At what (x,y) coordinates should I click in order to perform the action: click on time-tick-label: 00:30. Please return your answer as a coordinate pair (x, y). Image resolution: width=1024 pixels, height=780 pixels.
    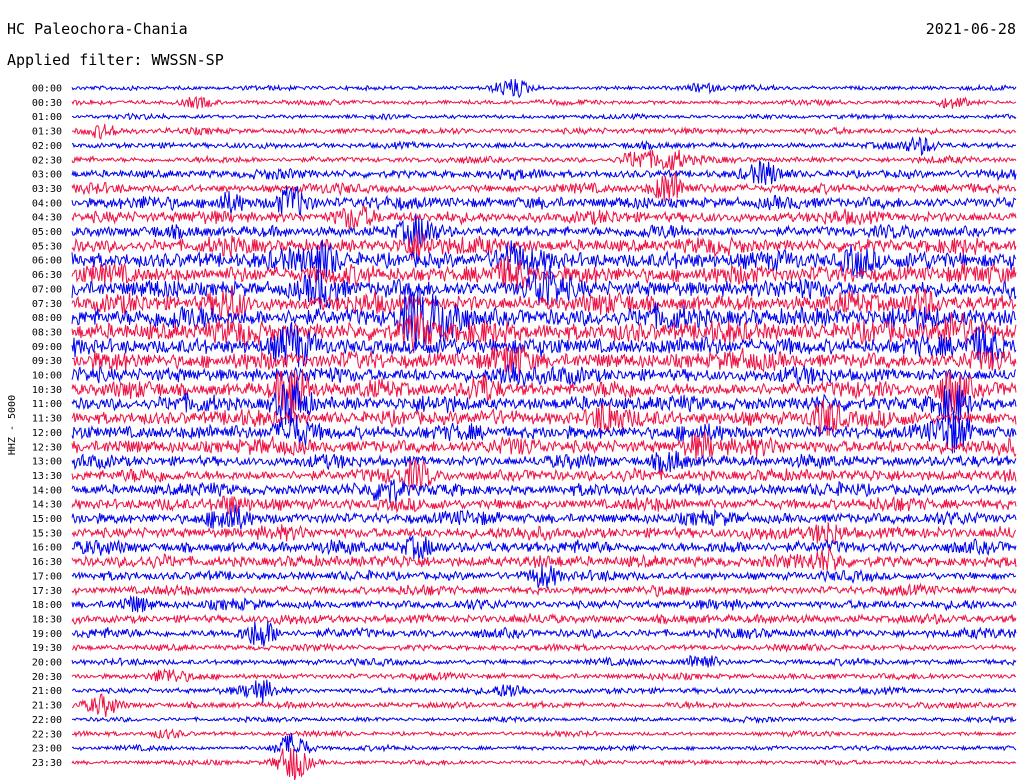
    Looking at the image, I should click on (47, 103).